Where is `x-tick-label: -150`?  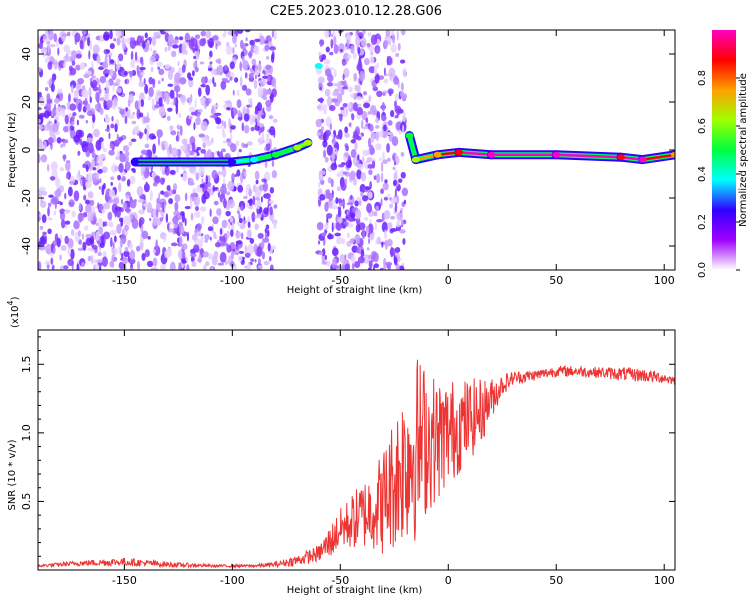
x-tick-label: -150 is located at coordinates (124, 280).